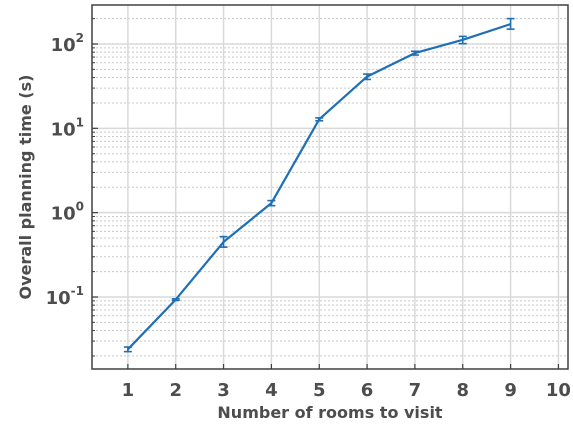 Image resolution: width=573 pixels, height=426 pixels. Describe the element at coordinates (558, 390) in the screenshot. I see `x-tick-label: 10` at that location.